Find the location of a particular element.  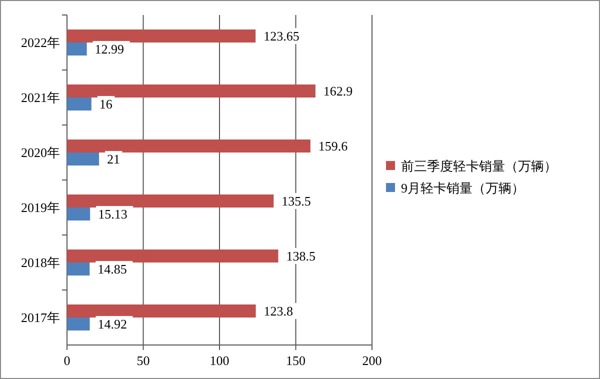

y-tick-label: 2020年 is located at coordinates (40, 152).